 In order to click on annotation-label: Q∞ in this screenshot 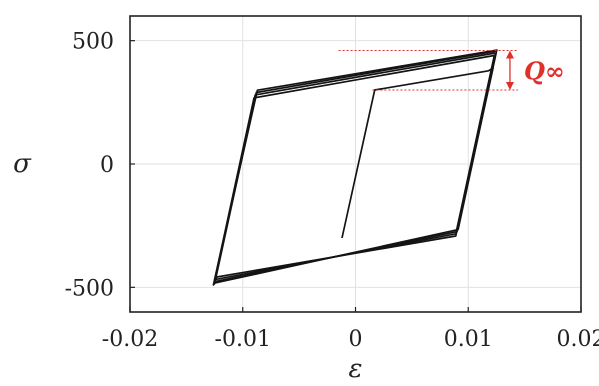, I will do `click(544, 70)`.